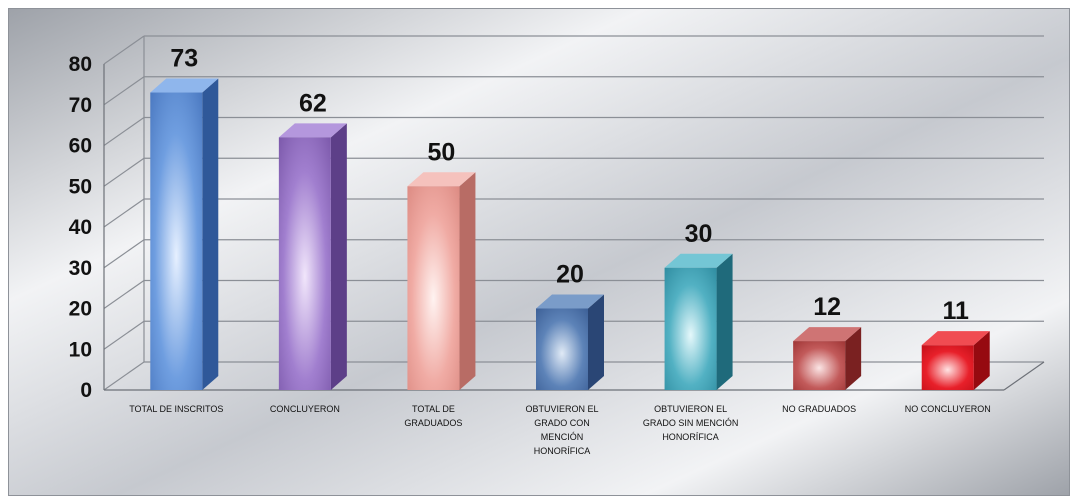  Describe the element at coordinates (442, 152) in the screenshot. I see `data-label: 50` at that location.